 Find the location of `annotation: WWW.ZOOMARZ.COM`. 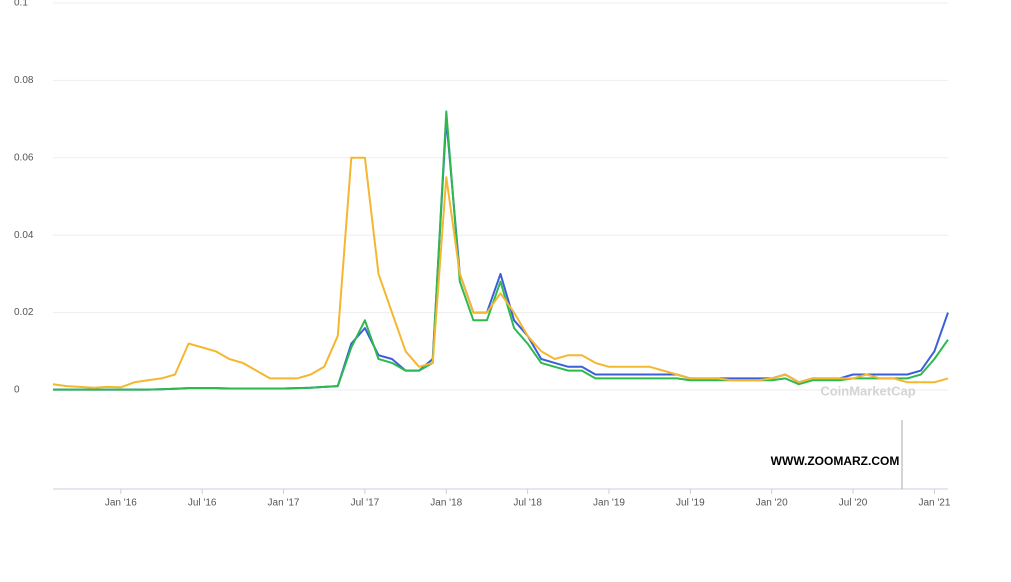

annotation: WWW.ZOOMARZ.COM is located at coordinates (835, 461).